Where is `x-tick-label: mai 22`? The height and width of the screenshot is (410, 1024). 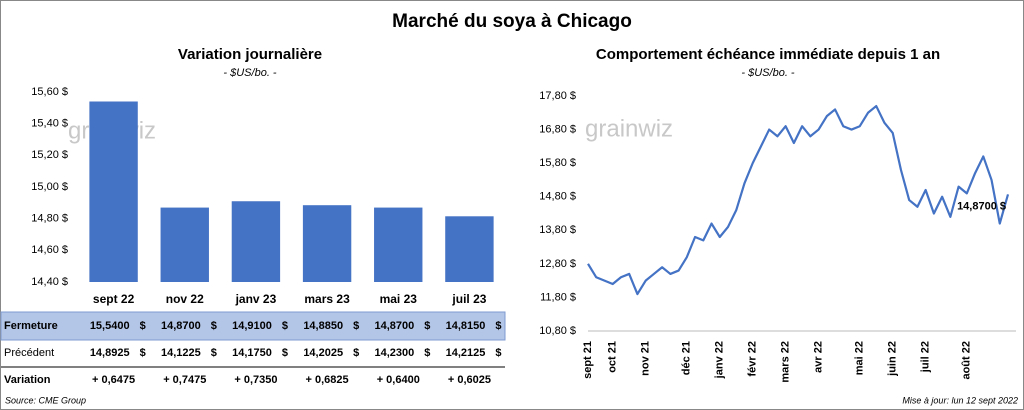
x-tick-label: mai 22 is located at coordinates (860, 358).